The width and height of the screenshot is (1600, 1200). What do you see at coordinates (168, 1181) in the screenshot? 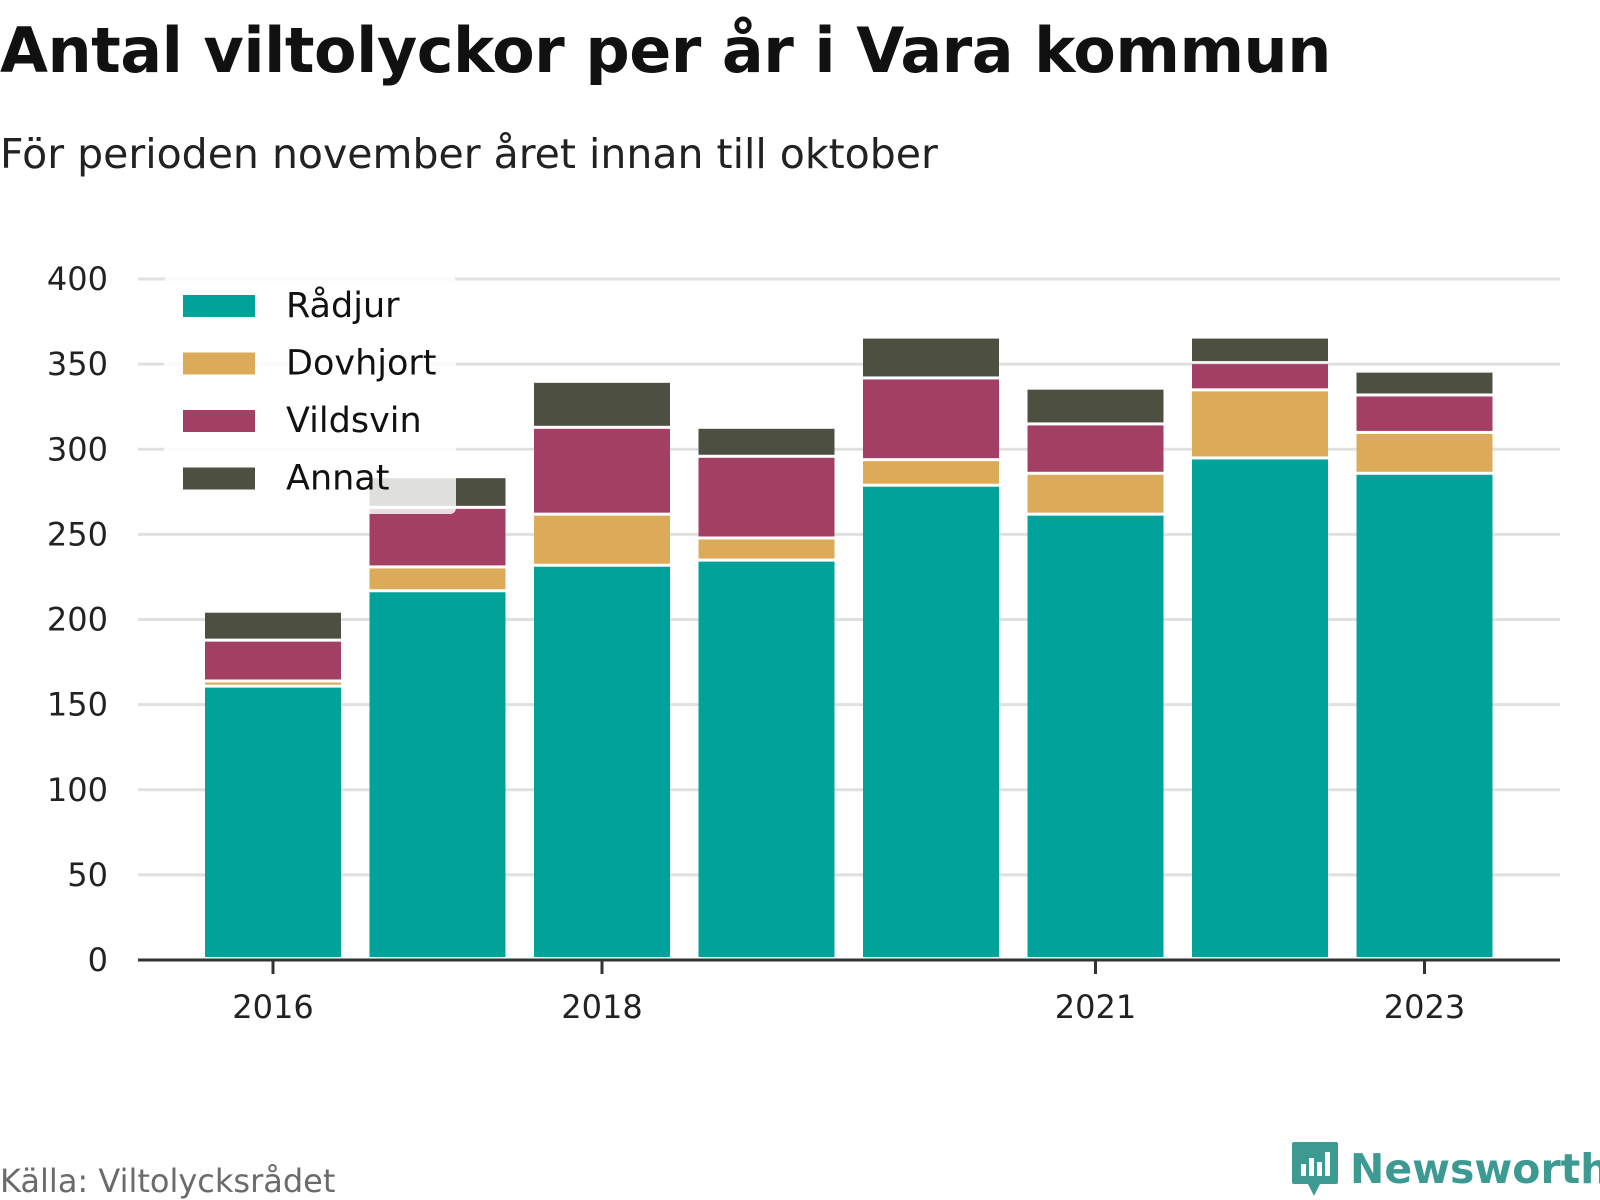
I see `source-note: Källa: Viltolycksrådet` at bounding box center [168, 1181].